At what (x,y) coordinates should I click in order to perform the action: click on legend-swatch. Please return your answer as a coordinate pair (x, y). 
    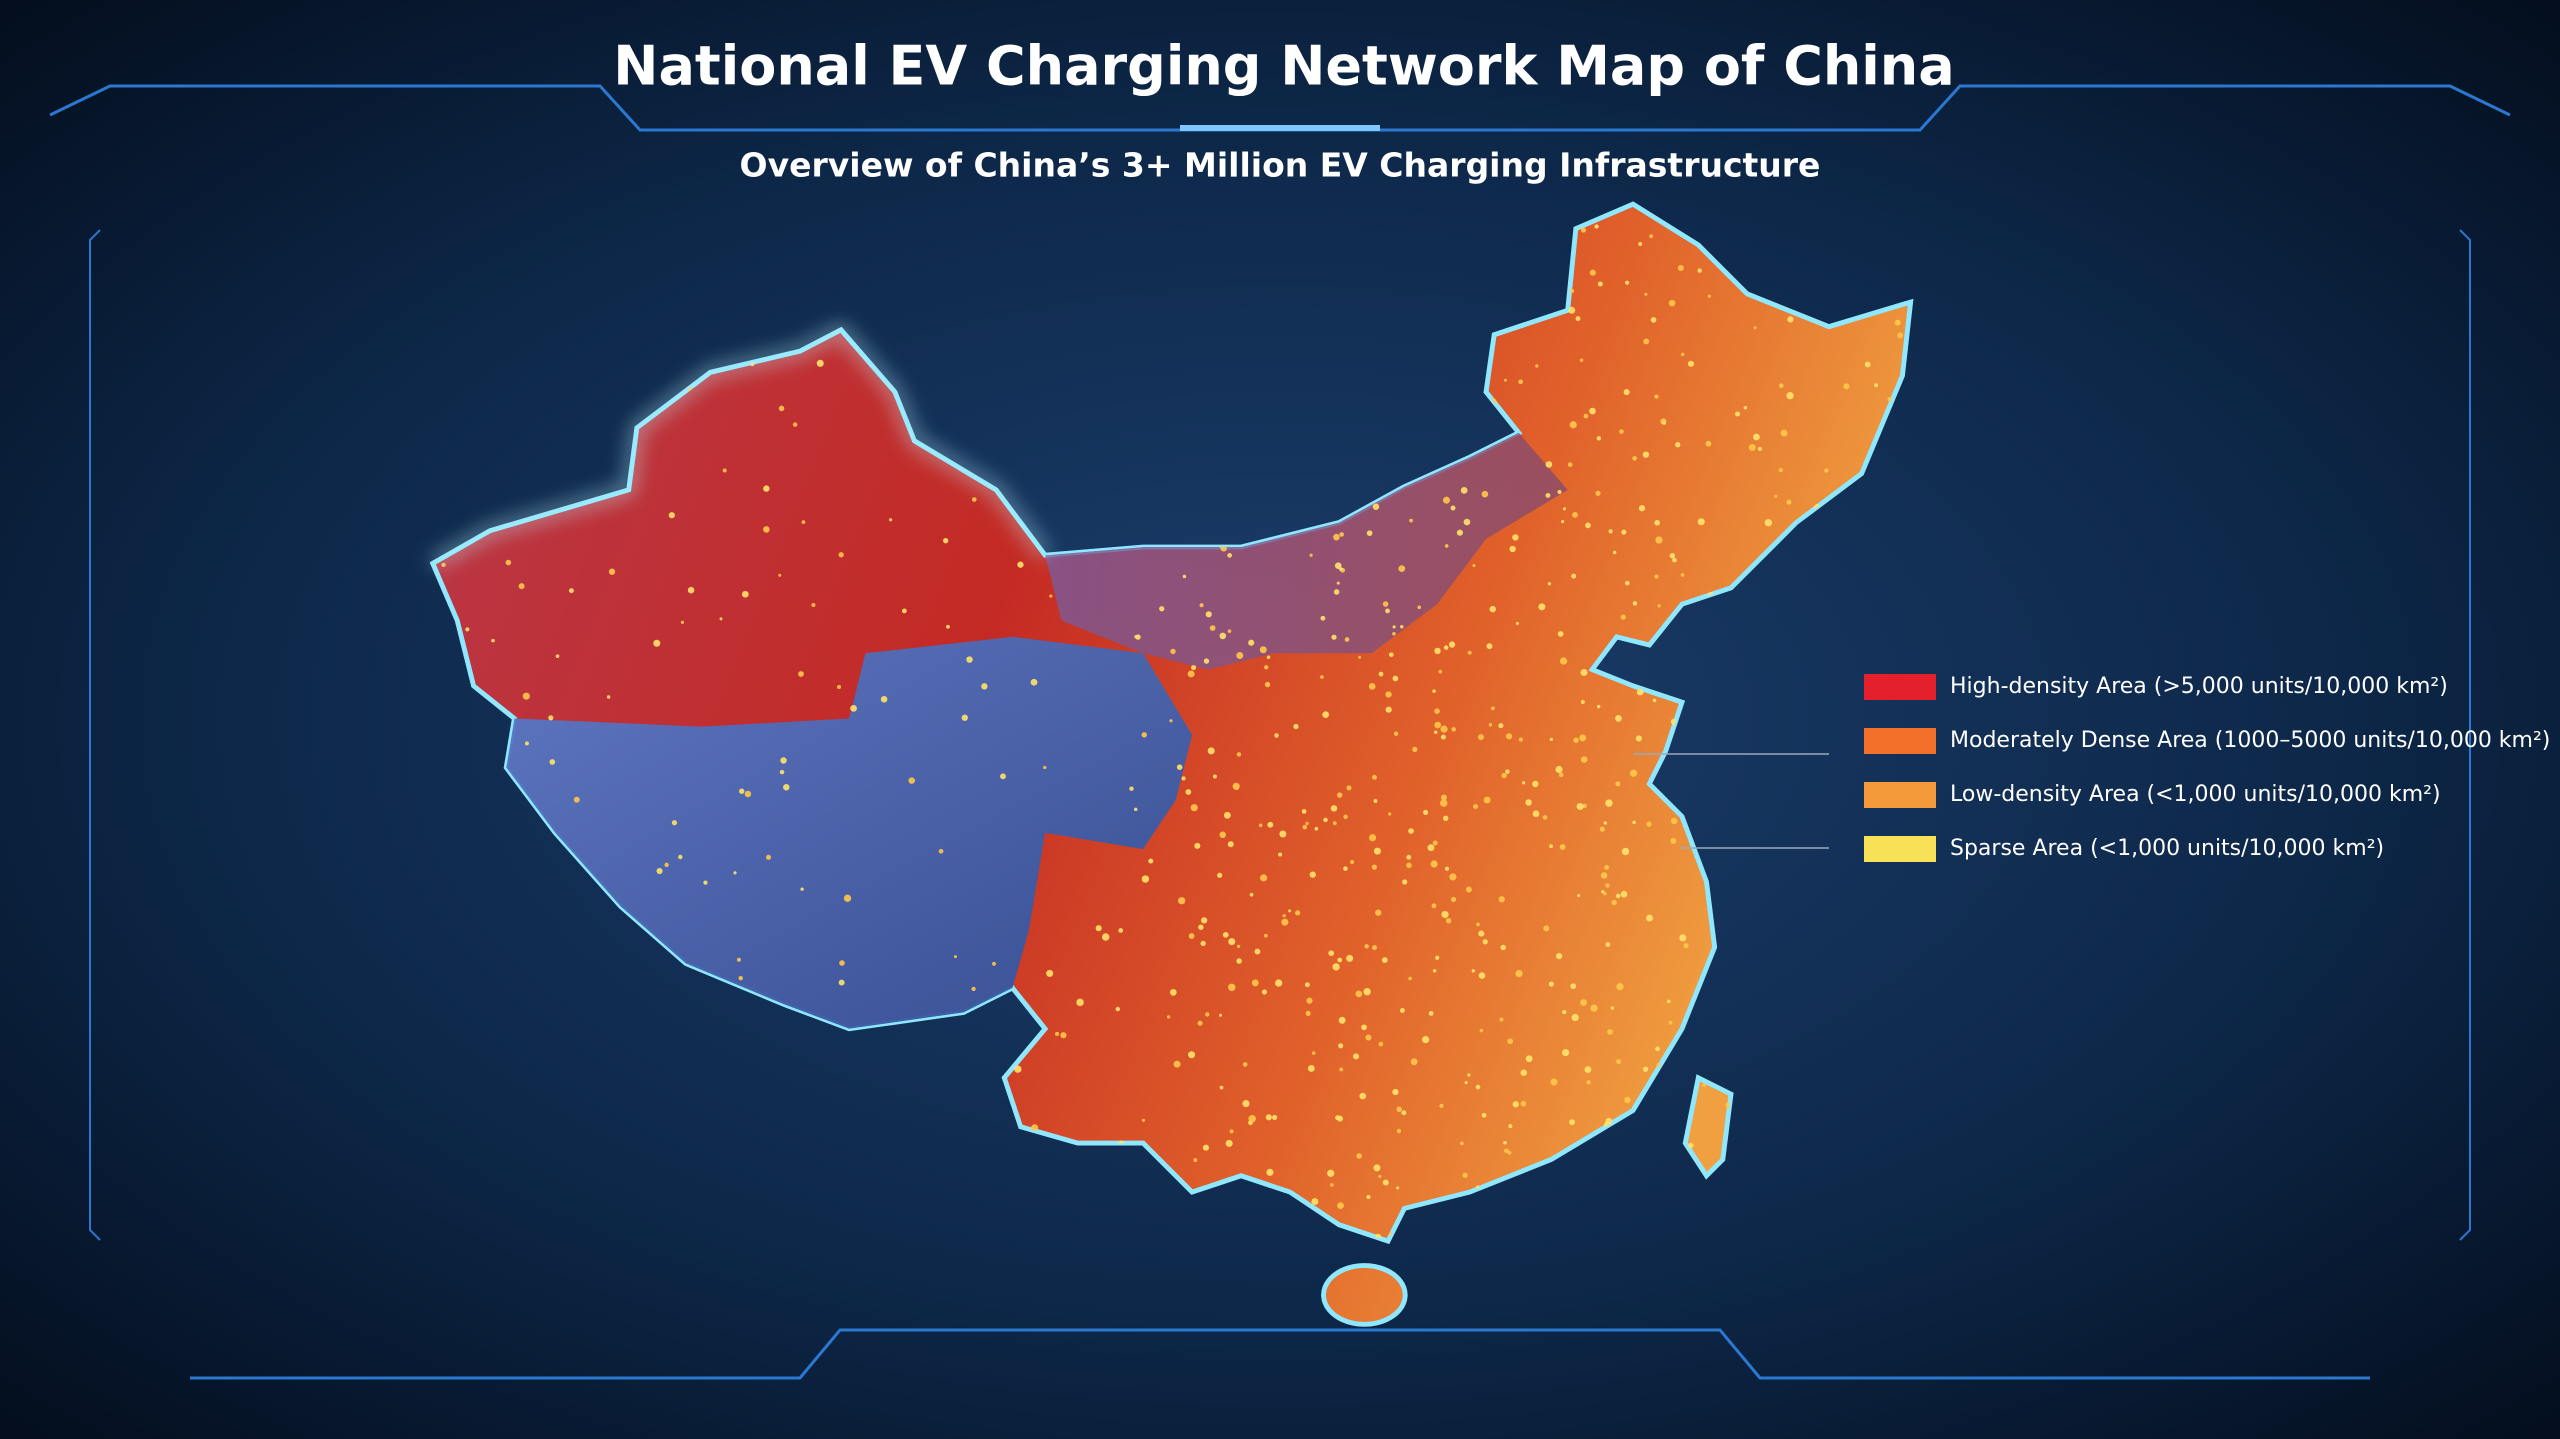
    Looking at the image, I should click on (1900, 795).